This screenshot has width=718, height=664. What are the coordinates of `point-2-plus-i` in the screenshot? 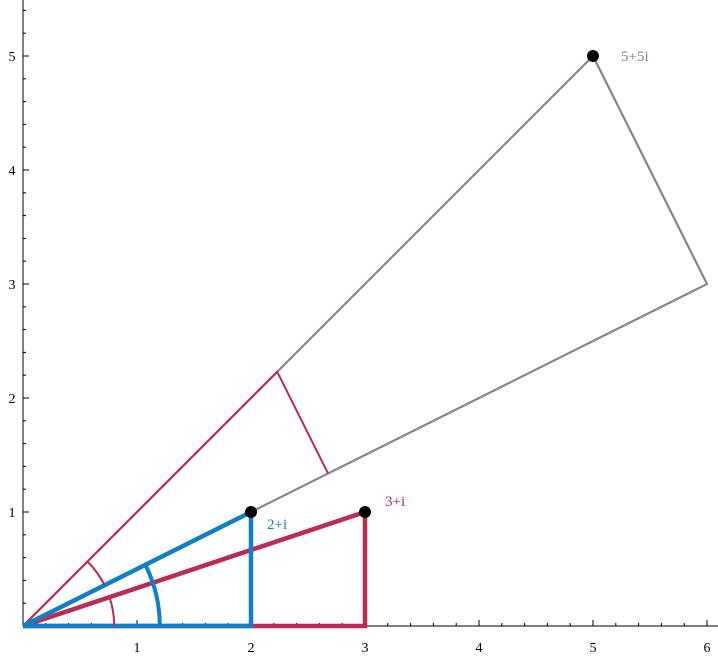 It's located at (251, 512).